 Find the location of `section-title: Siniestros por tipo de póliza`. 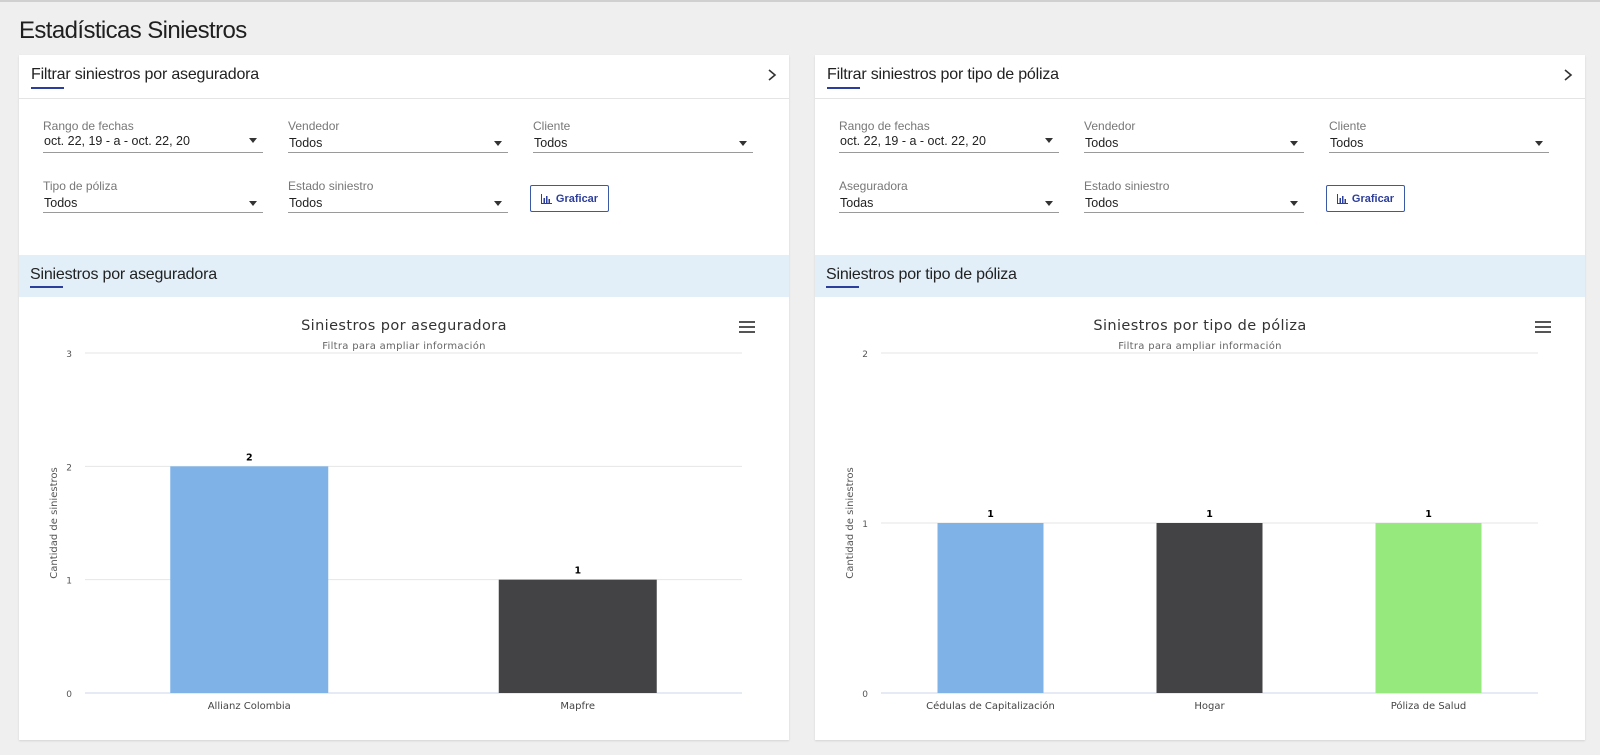

section-title: Siniestros por tipo de póliza is located at coordinates (921, 274).